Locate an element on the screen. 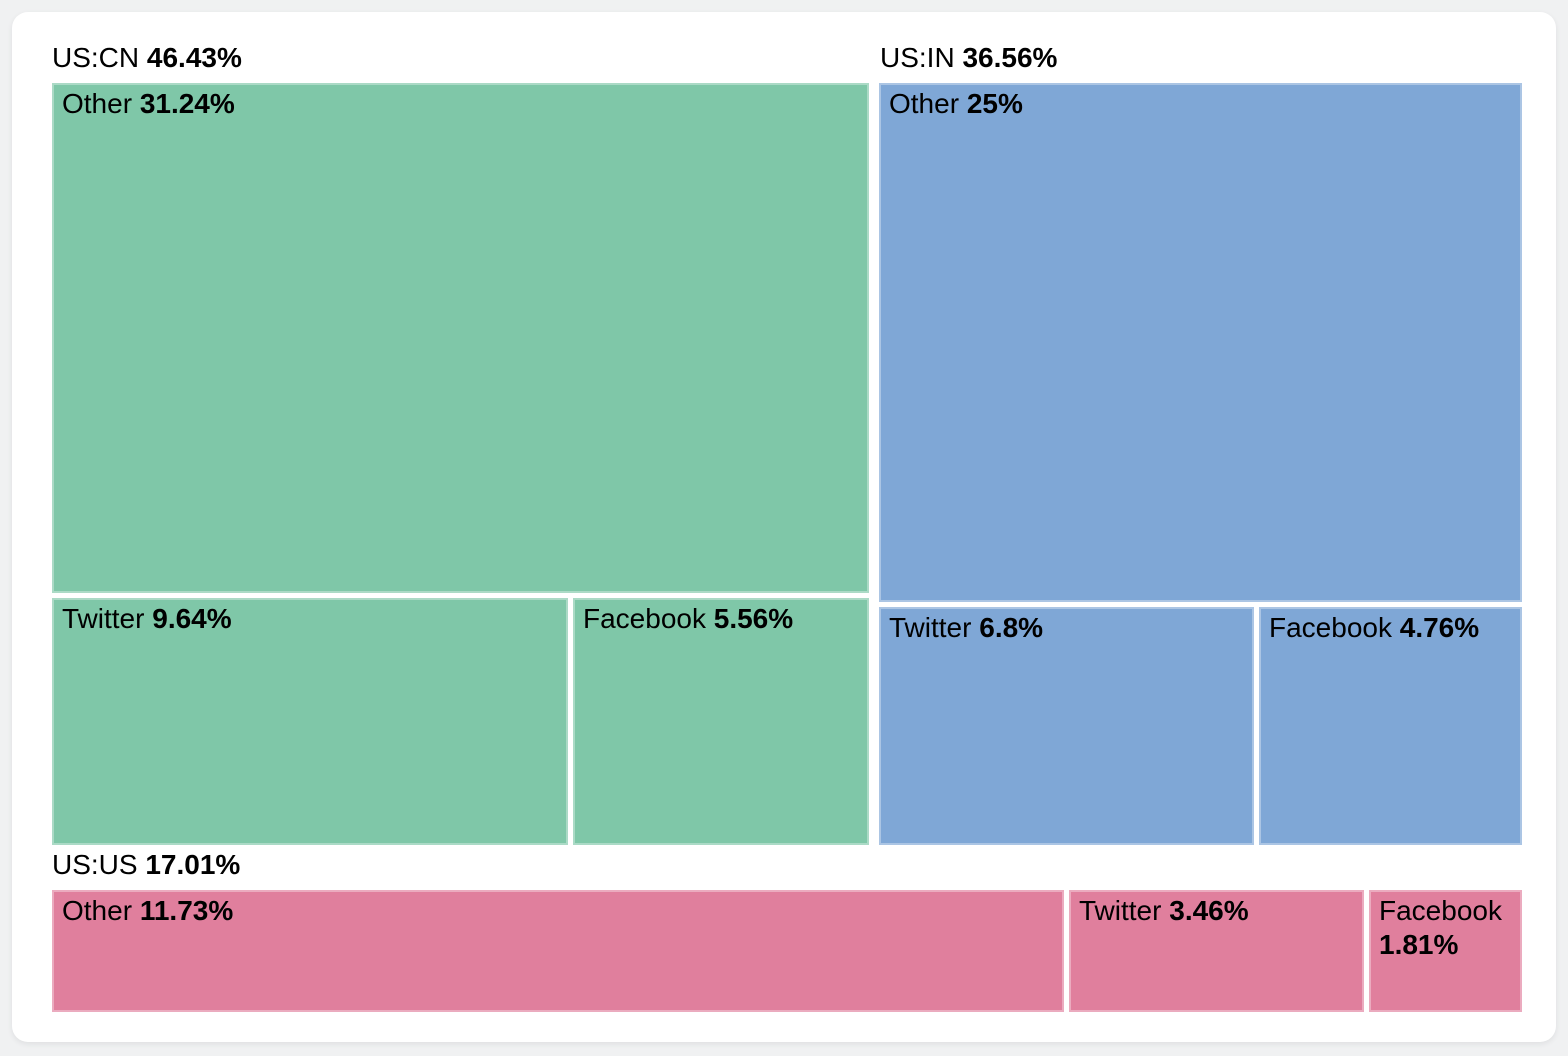 The height and width of the screenshot is (1056, 1568). cell-percent: 6.8% is located at coordinates (1011, 627).